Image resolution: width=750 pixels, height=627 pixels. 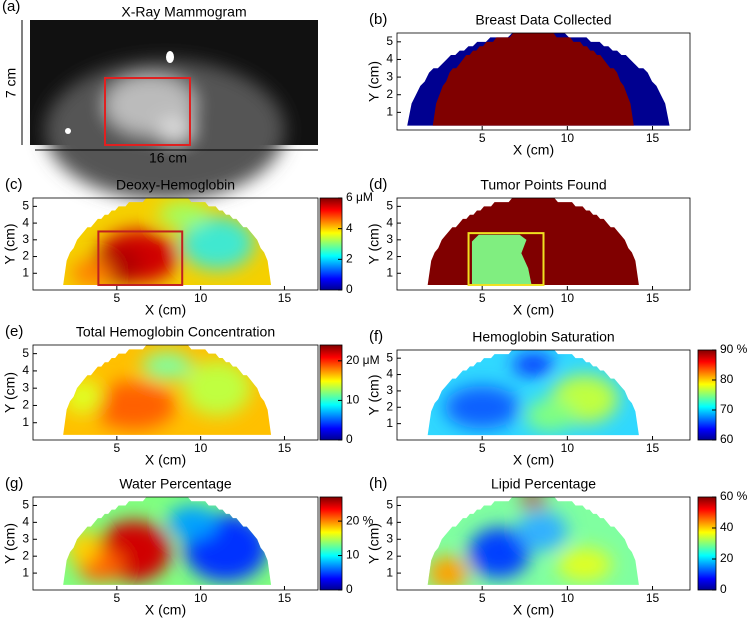 I want to click on panel-label: (e), so click(x=14, y=331).